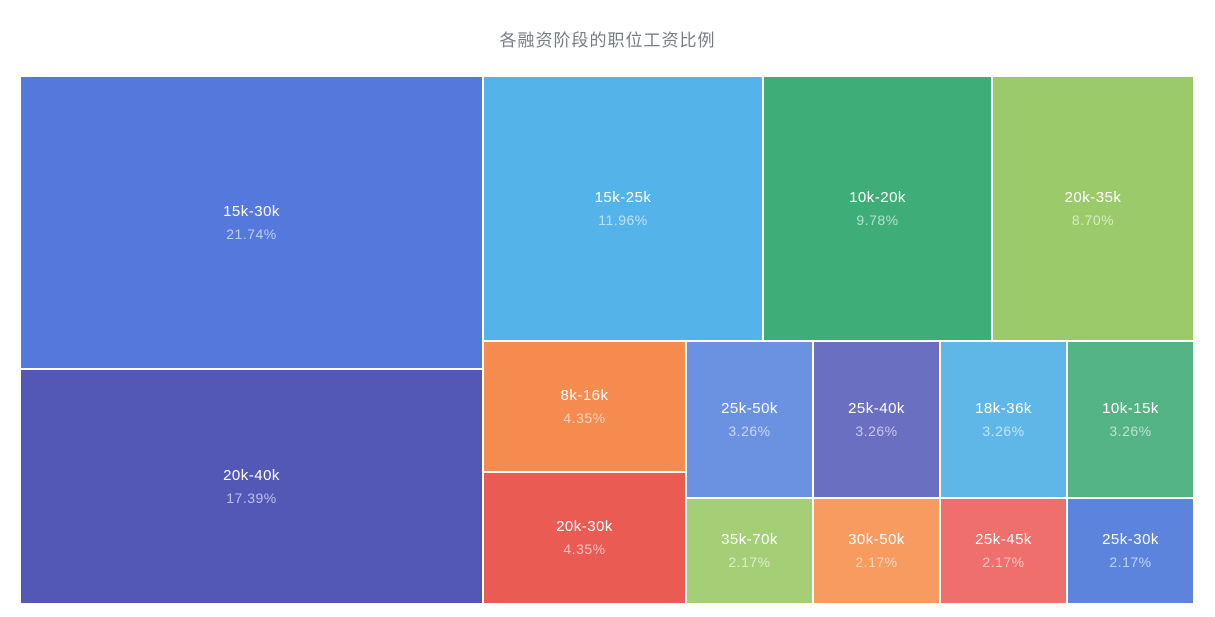 This screenshot has height=617, width=1215. What do you see at coordinates (623, 208) in the screenshot?
I see `treemap-block-15k-25k: 15k-25k 11.96%` at bounding box center [623, 208].